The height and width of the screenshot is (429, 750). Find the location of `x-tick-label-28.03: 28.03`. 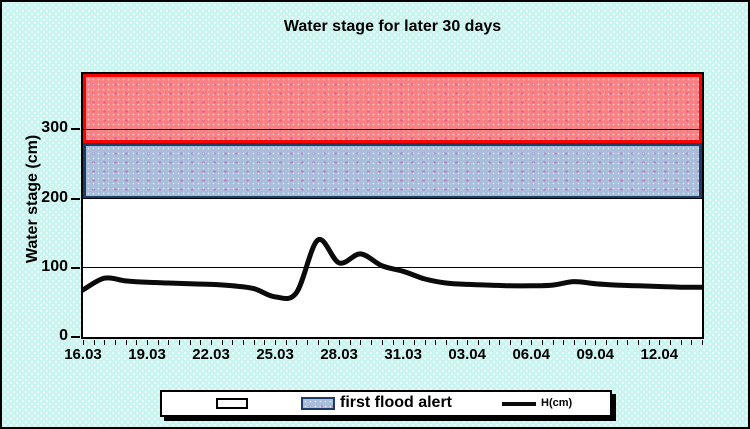

x-tick-label-28.03: 28.03 is located at coordinates (339, 354).